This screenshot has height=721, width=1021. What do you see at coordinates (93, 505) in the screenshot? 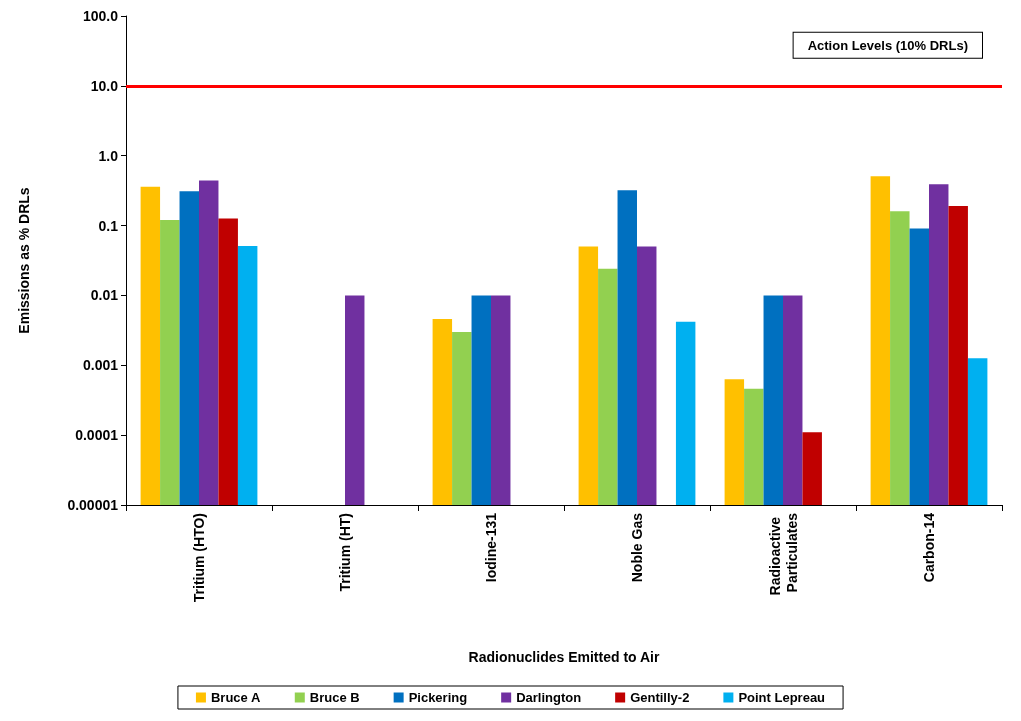
I see `y-tick-label: 0.00001` at bounding box center [93, 505].